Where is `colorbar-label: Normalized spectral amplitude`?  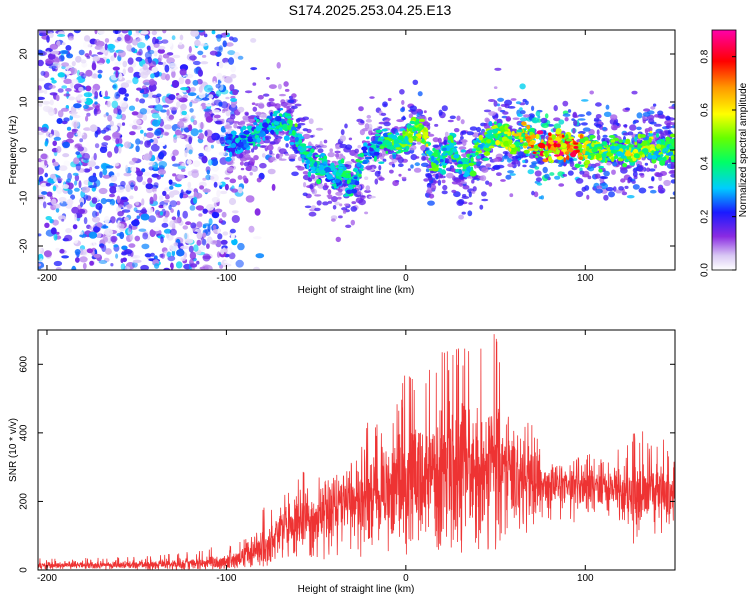 colorbar-label: Normalized spectral amplitude is located at coordinates (743, 149).